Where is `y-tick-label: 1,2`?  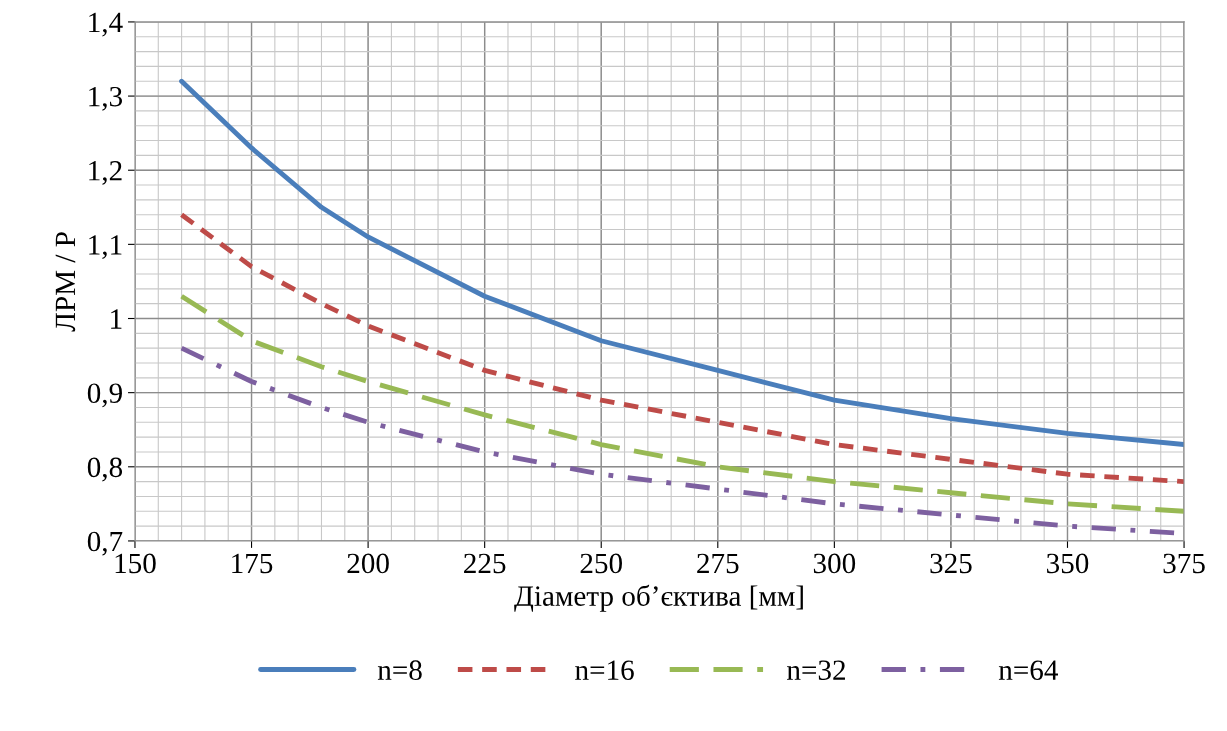
y-tick-label: 1,2 is located at coordinates (105, 173).